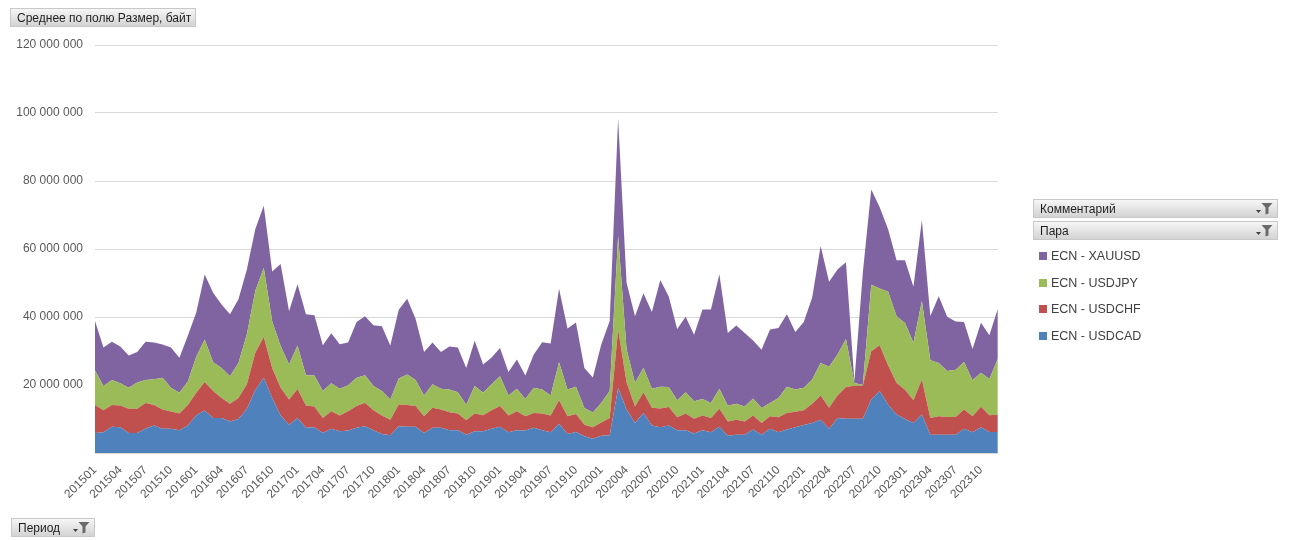 Image resolution: width=1290 pixels, height=540 pixels. I want to click on y-tick-label: 80 000 000, so click(53, 180).